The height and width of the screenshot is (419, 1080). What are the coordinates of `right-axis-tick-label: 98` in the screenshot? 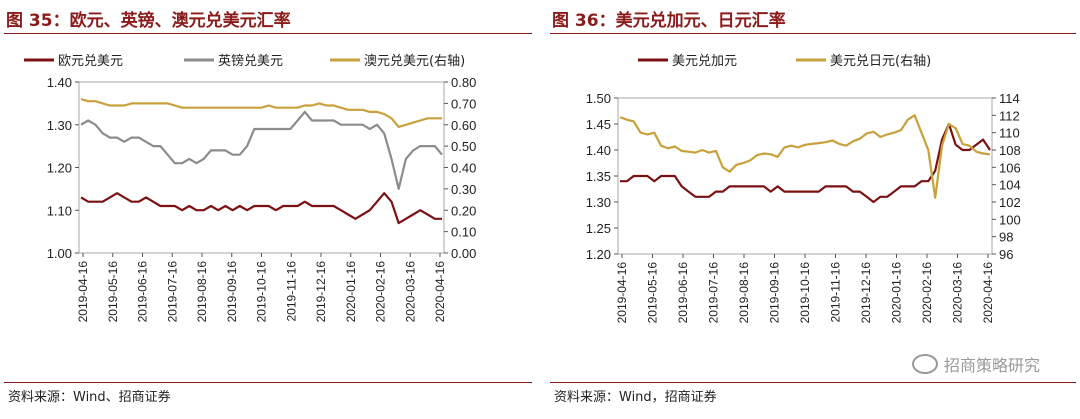 It's located at (1006, 237).